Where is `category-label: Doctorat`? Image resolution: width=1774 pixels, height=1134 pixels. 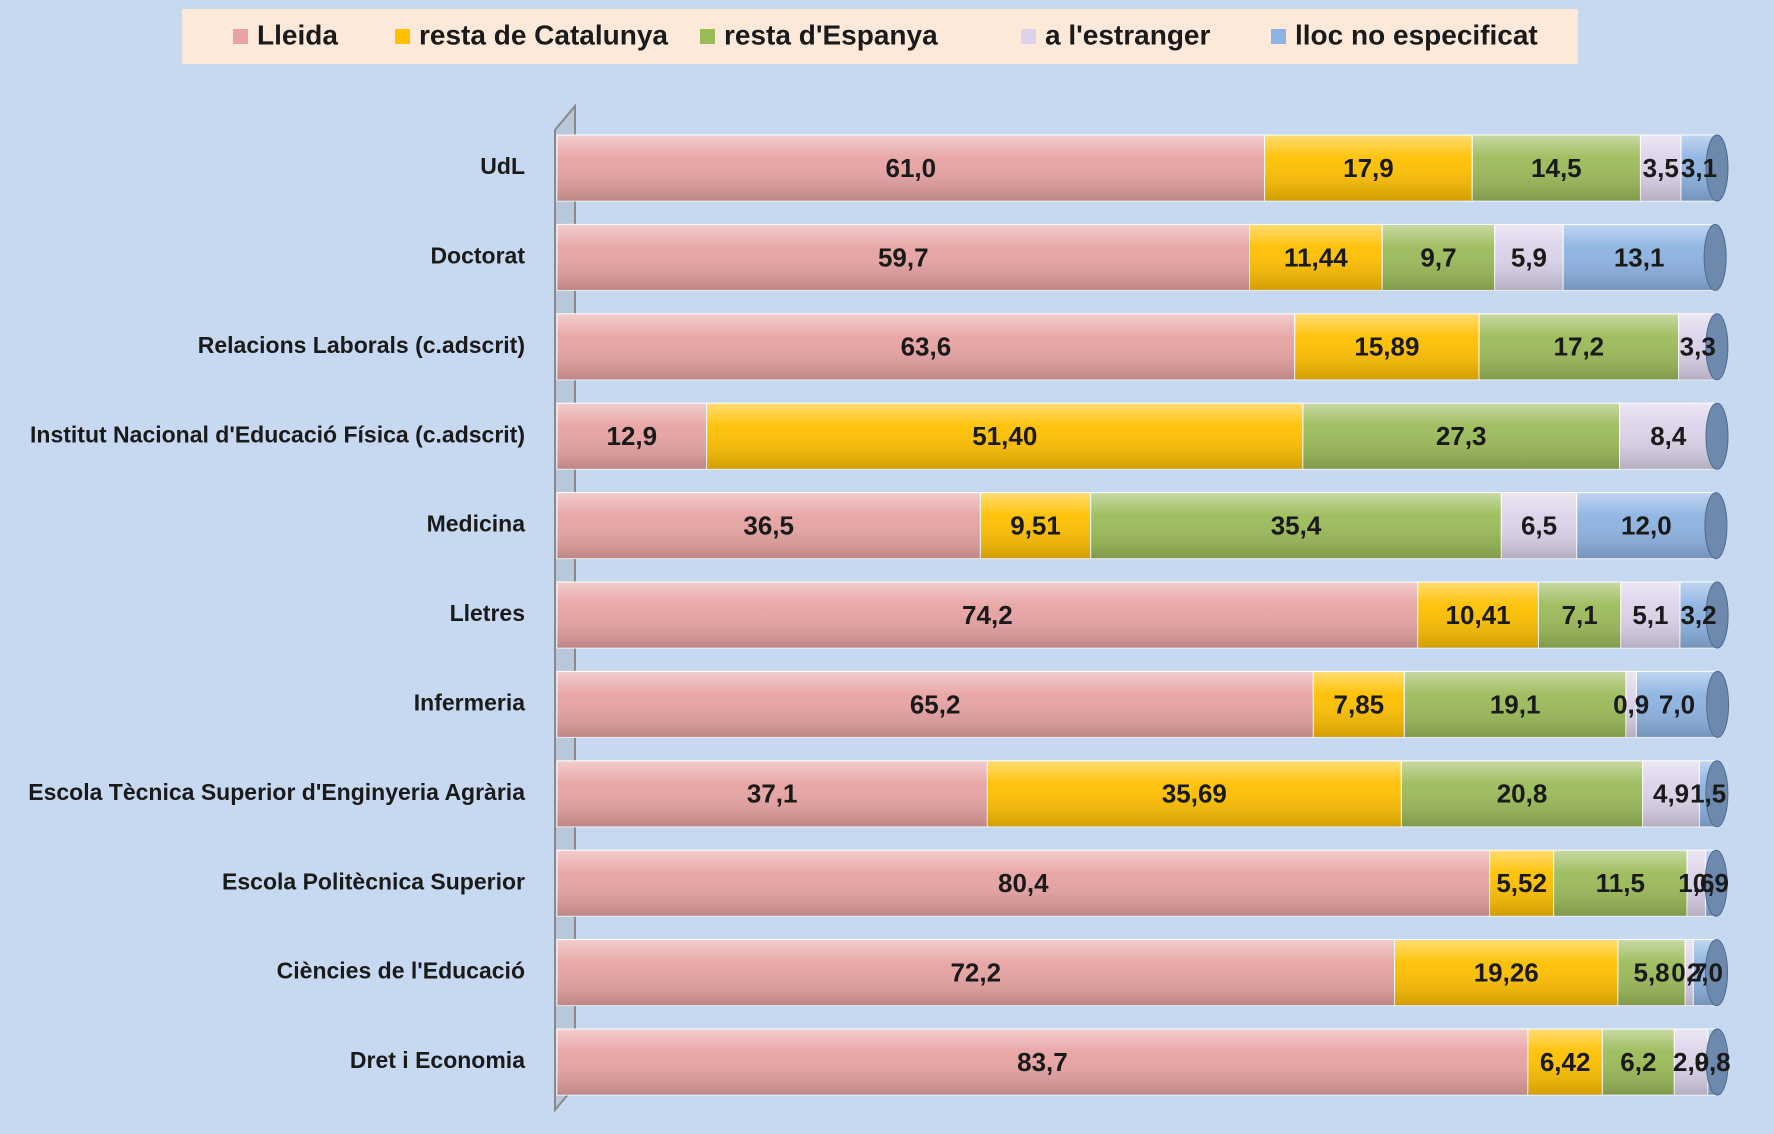
category-label: Doctorat is located at coordinates (477, 255).